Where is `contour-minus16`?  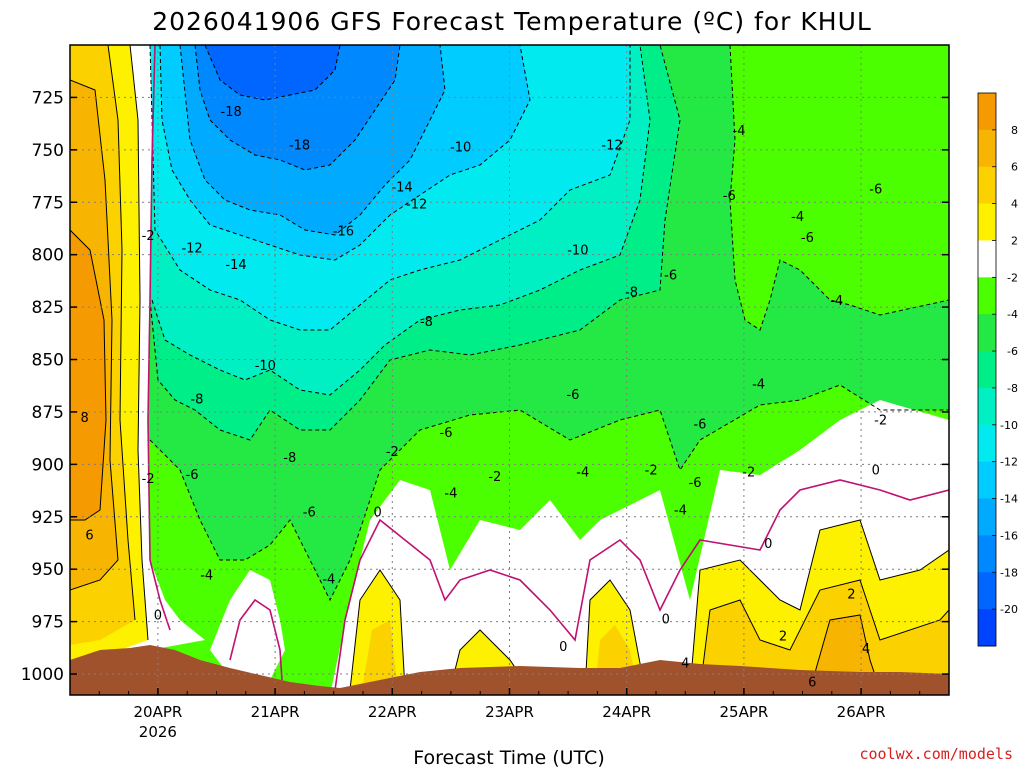 contour-minus16 is located at coordinates (312, 140).